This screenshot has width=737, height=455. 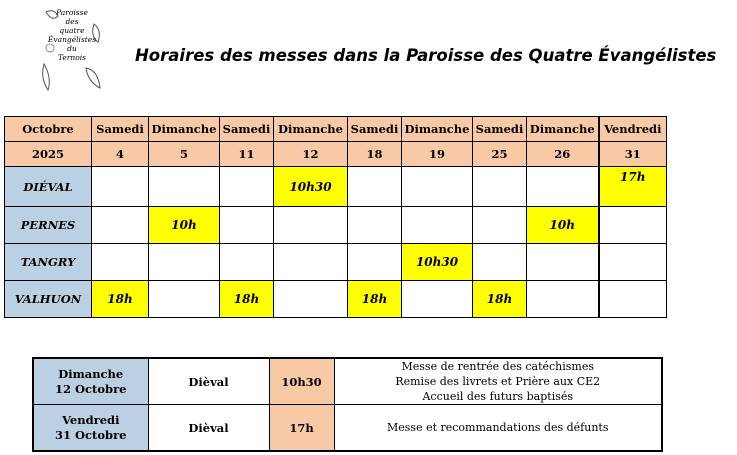 What do you see at coordinates (48, 225) in the screenshot?
I see `place-cell: PERNES` at bounding box center [48, 225].